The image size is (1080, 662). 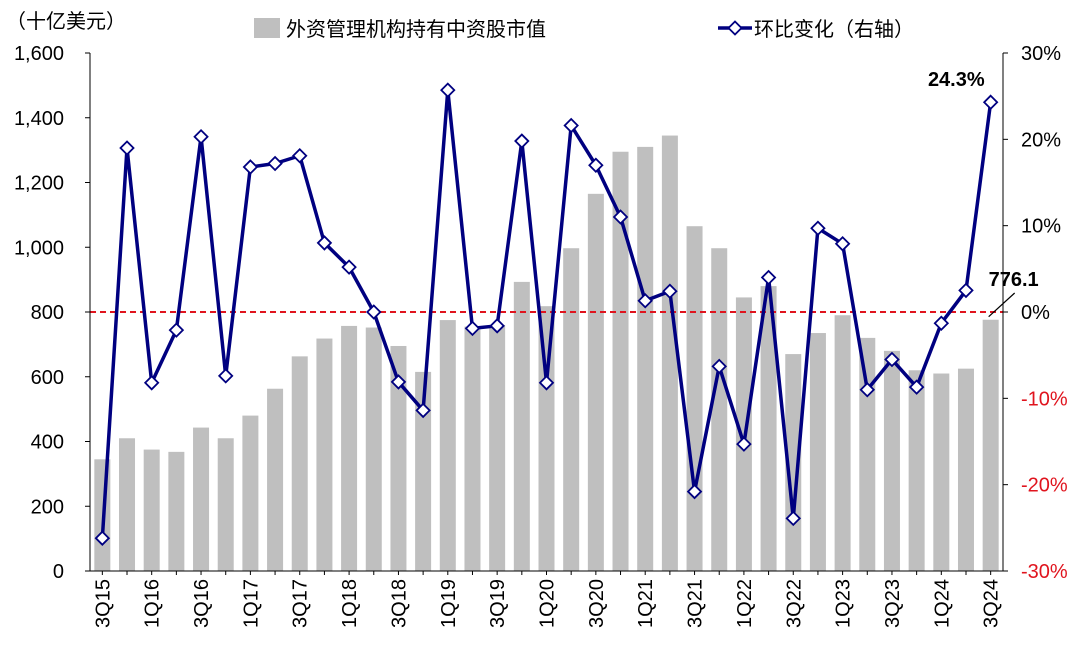 What do you see at coordinates (891, 460) in the screenshot?
I see `bar-3Q23` at bounding box center [891, 460].